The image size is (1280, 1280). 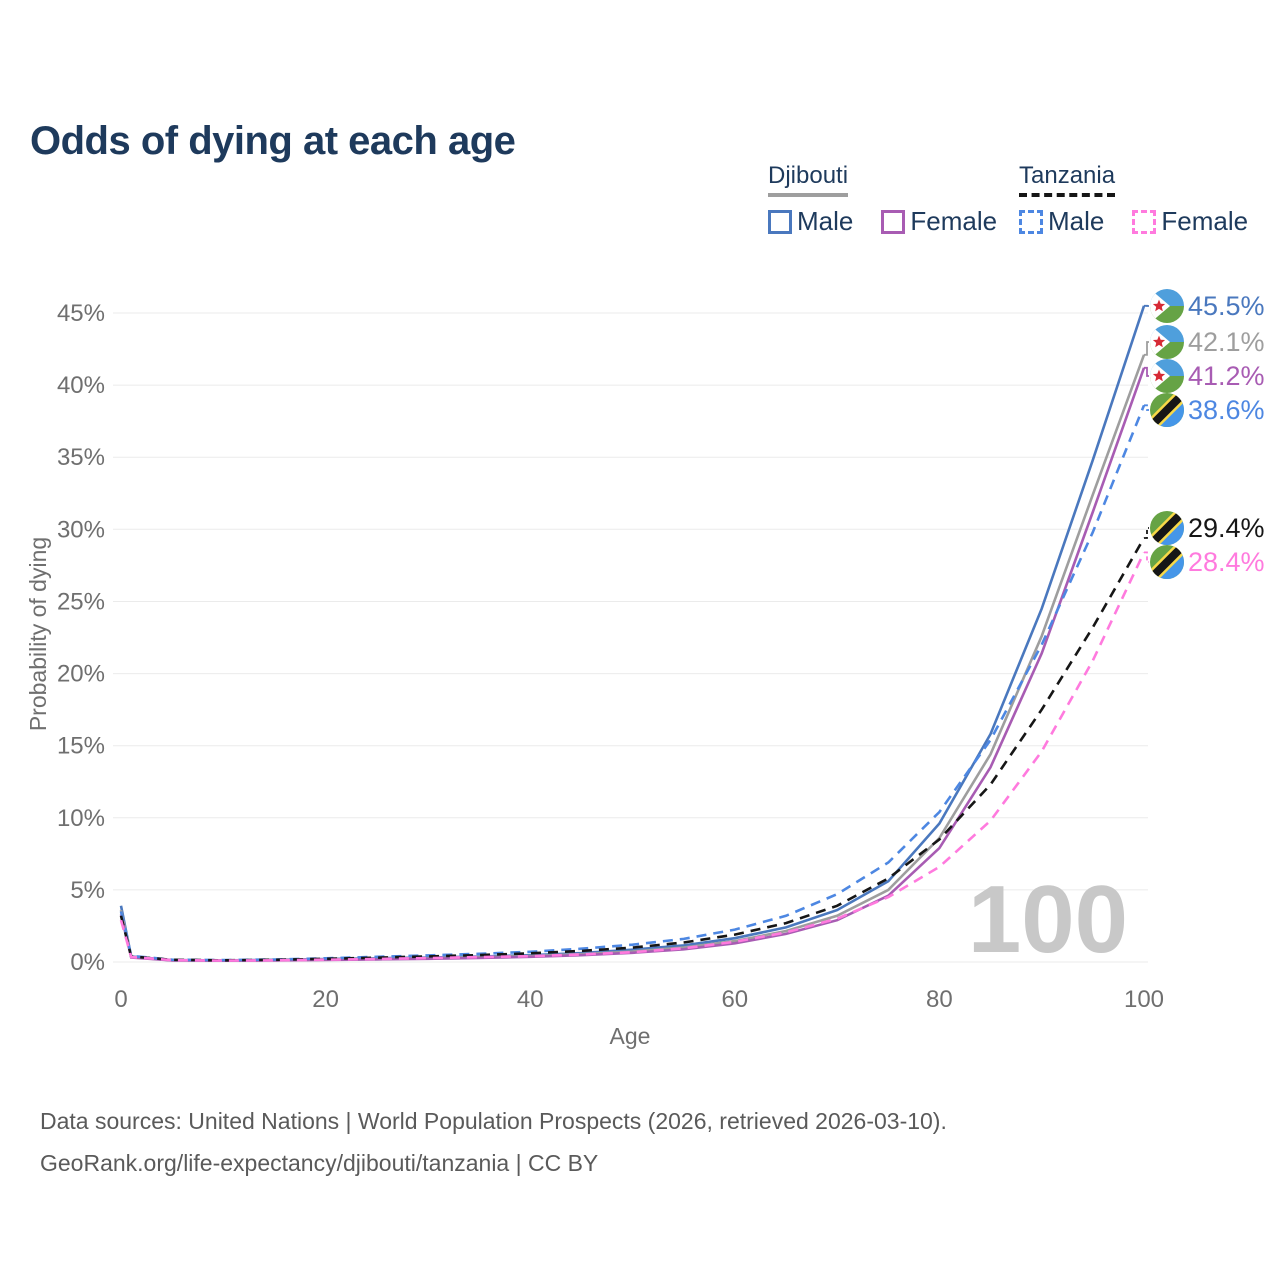 What do you see at coordinates (1048, 919) in the screenshot?
I see `watermark-age-100: 100` at bounding box center [1048, 919].